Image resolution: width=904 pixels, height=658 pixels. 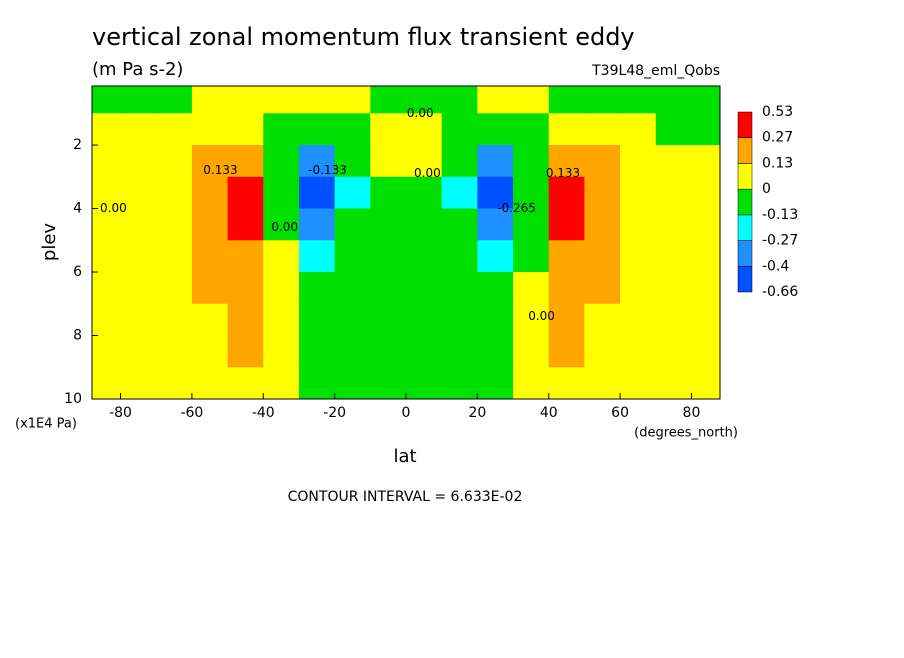 What do you see at coordinates (516, 208) in the screenshot?
I see `contour-label: -0.265` at bounding box center [516, 208].